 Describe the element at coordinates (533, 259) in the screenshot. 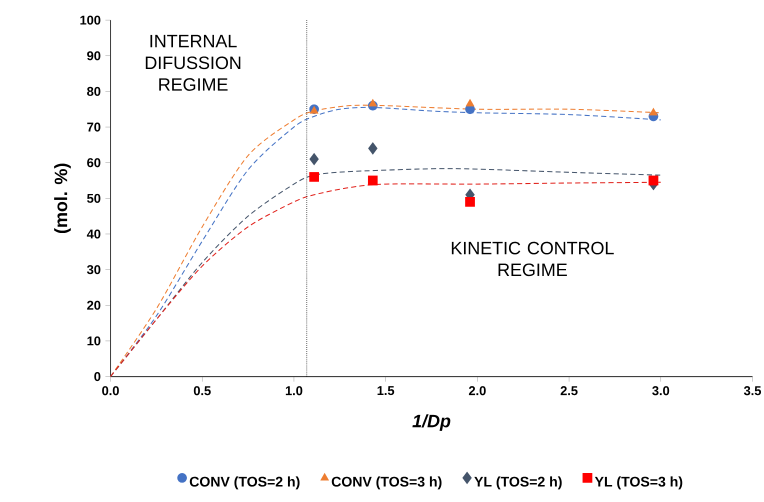

I see `annotation: KINETIC CONTROL REGIME` at that location.